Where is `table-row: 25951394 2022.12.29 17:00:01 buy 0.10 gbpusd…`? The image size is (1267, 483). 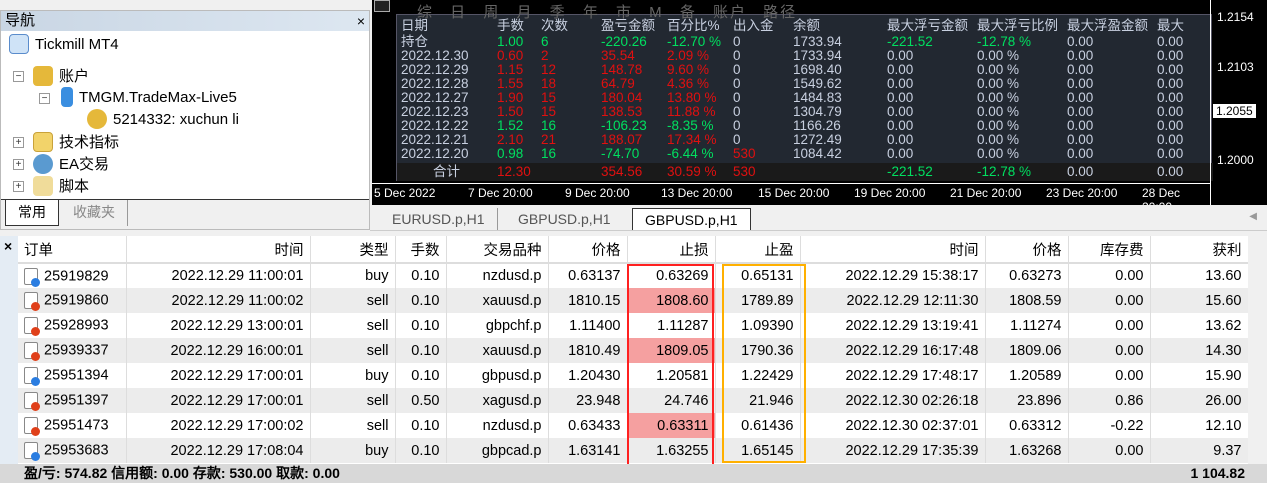
table-row: 25951394 2022.12.29 17:00:01 buy 0.10 gbpusd… is located at coordinates (633, 375).